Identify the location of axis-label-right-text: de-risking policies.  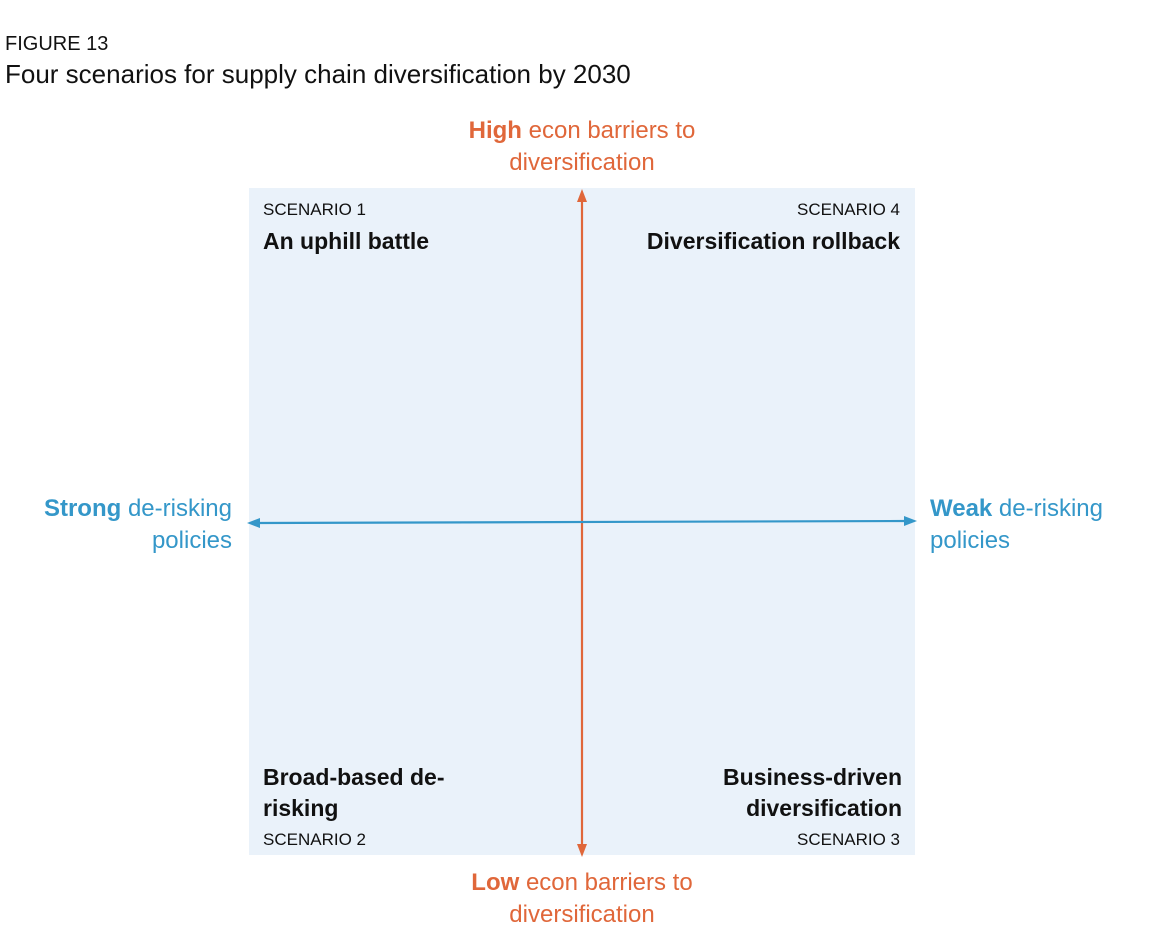
(1016, 524).